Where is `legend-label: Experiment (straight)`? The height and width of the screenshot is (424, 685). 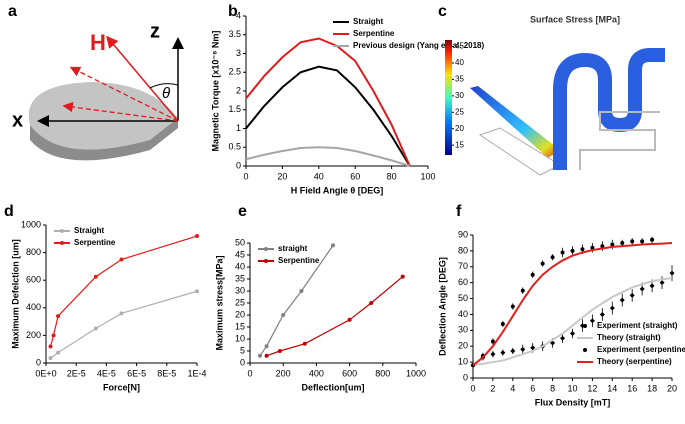 legend-label: Experiment (straight) is located at coordinates (637, 325).